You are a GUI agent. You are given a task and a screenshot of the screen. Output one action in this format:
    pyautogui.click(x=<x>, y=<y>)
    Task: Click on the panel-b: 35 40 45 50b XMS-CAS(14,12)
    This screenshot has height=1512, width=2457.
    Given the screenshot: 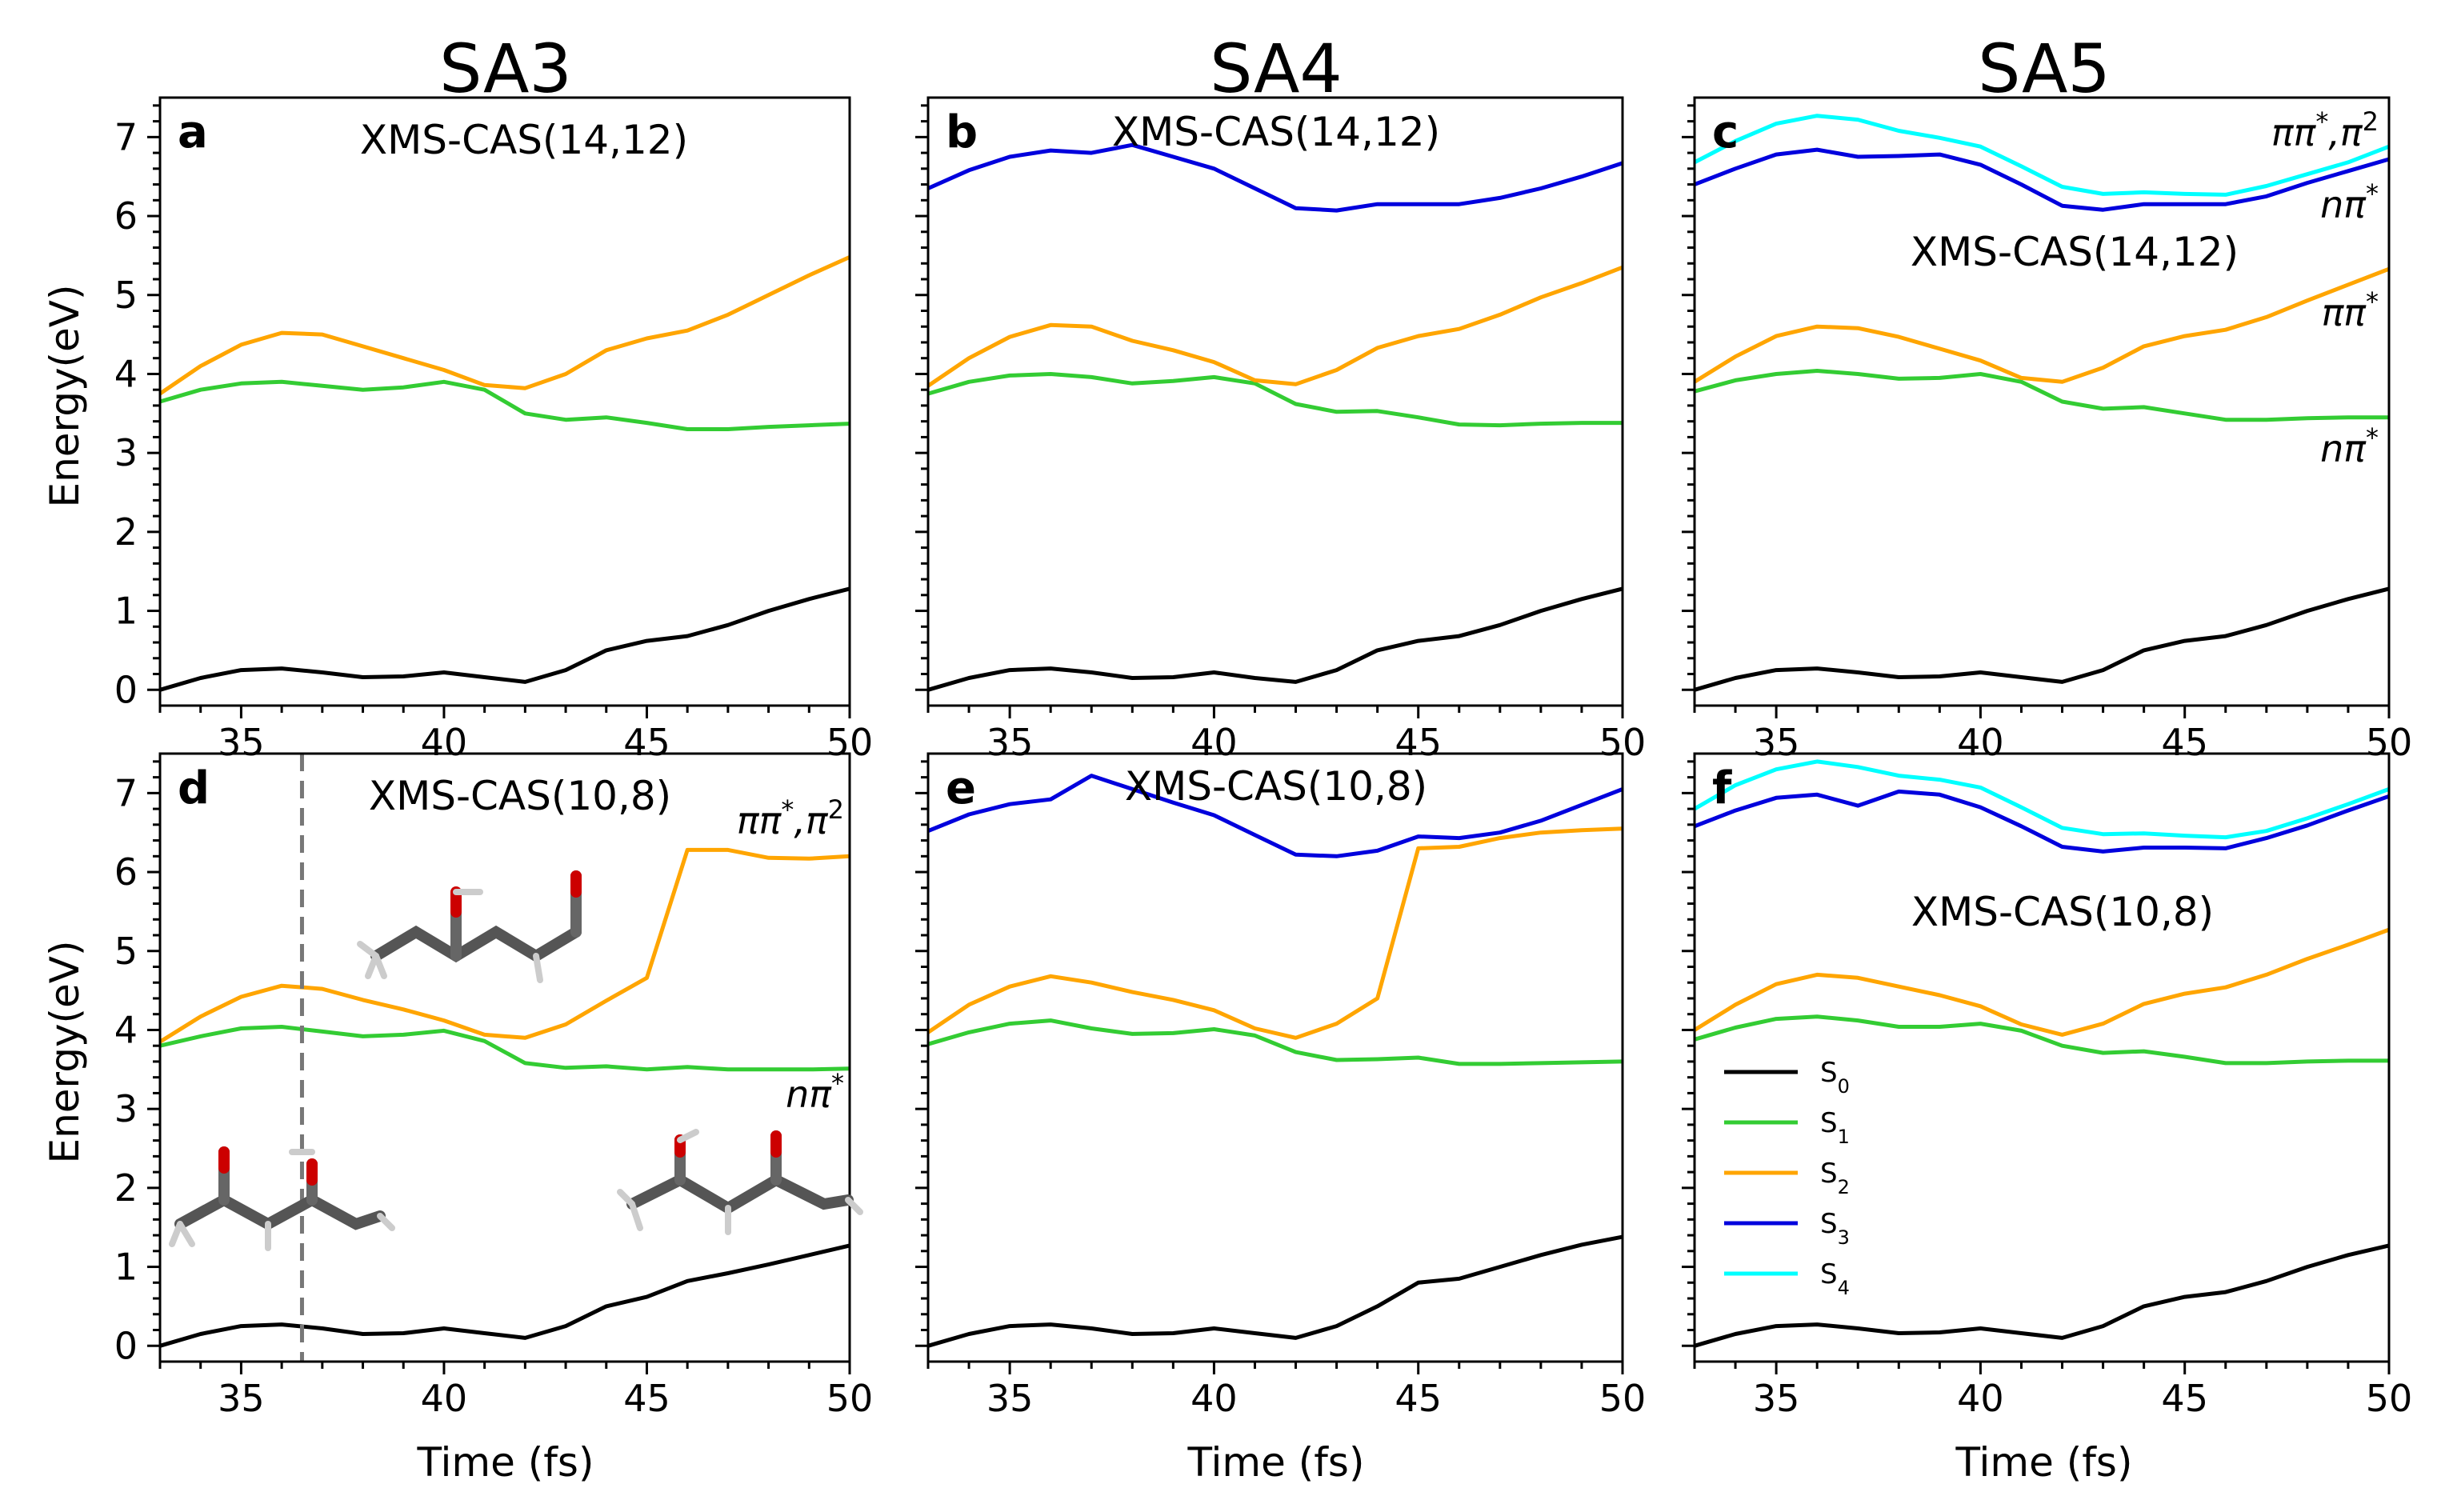 What is the action you would take?
    pyautogui.click(x=1280, y=430)
    